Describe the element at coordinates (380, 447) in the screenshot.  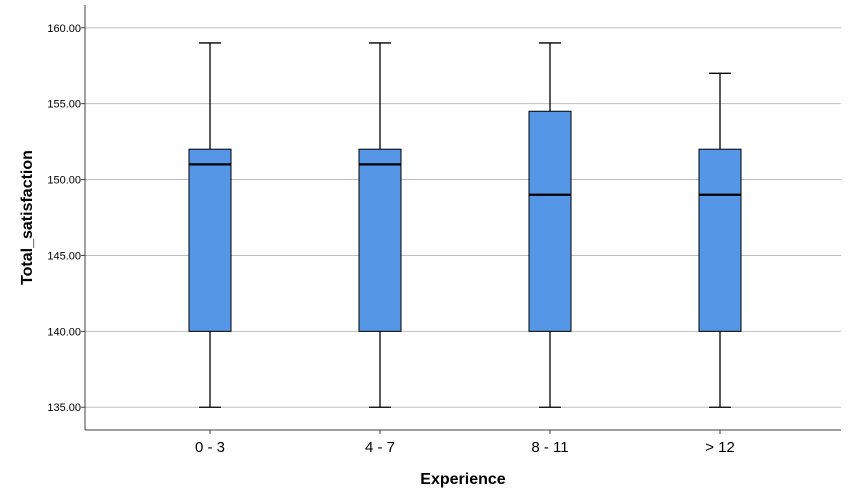
I see `x-tick-label: 4 - 7` at that location.